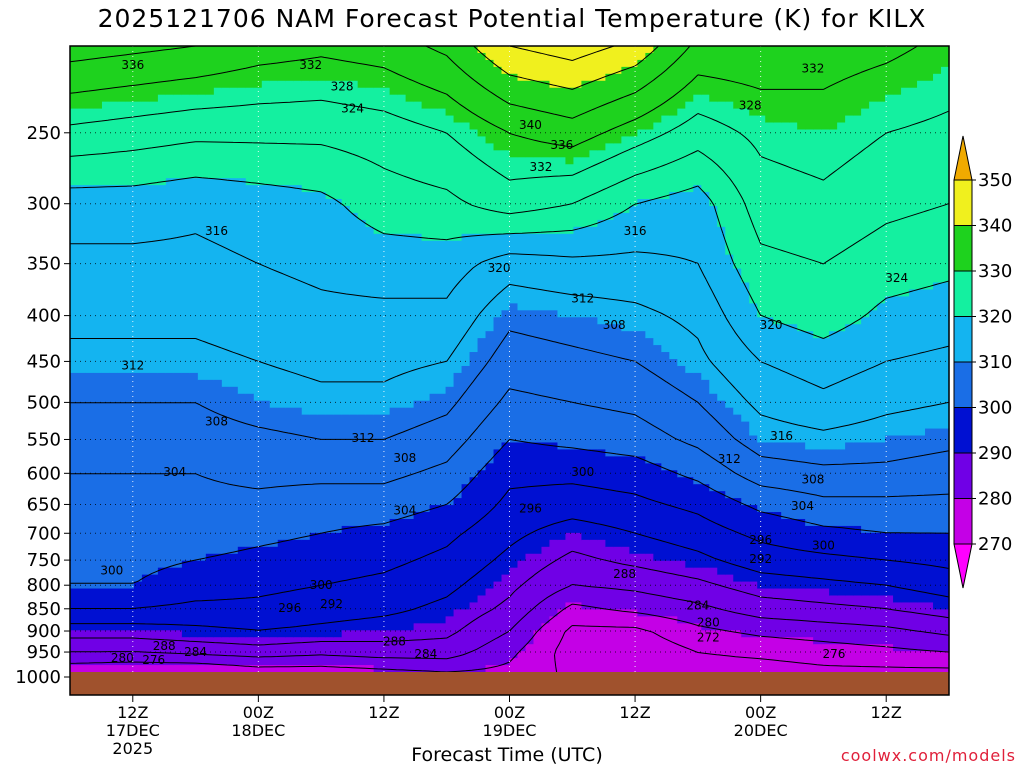 Image resolution: width=1024 pixels, height=768 pixels. Describe the element at coordinates (760, 712) in the screenshot. I see `x-tick-label: 00Z` at that location.